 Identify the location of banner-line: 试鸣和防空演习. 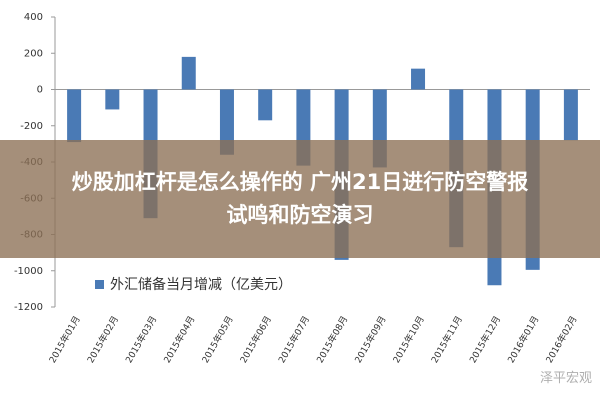
(300, 215).